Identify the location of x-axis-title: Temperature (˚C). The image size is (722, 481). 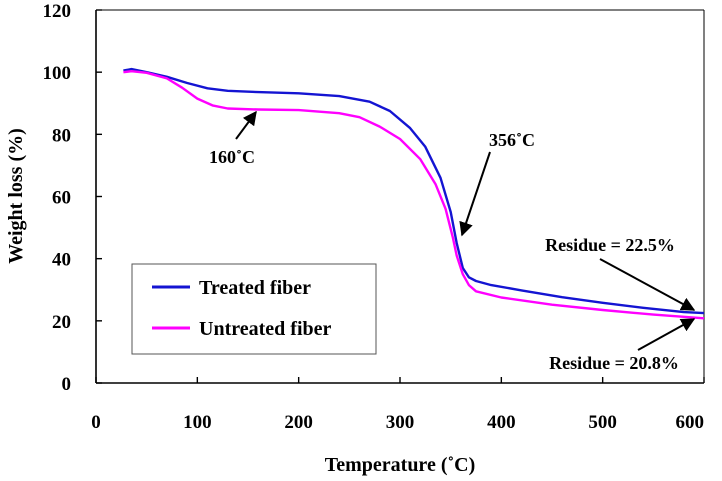
(400, 465).